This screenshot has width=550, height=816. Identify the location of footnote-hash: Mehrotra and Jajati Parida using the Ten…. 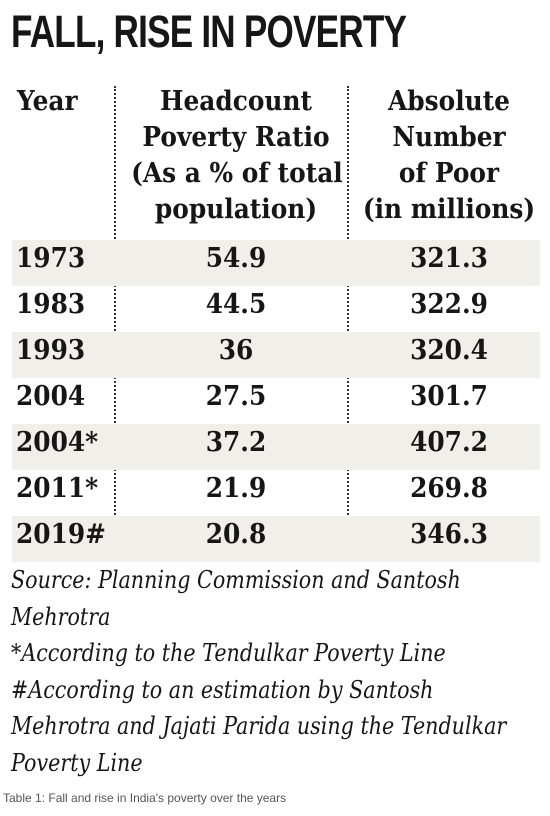
(259, 726).